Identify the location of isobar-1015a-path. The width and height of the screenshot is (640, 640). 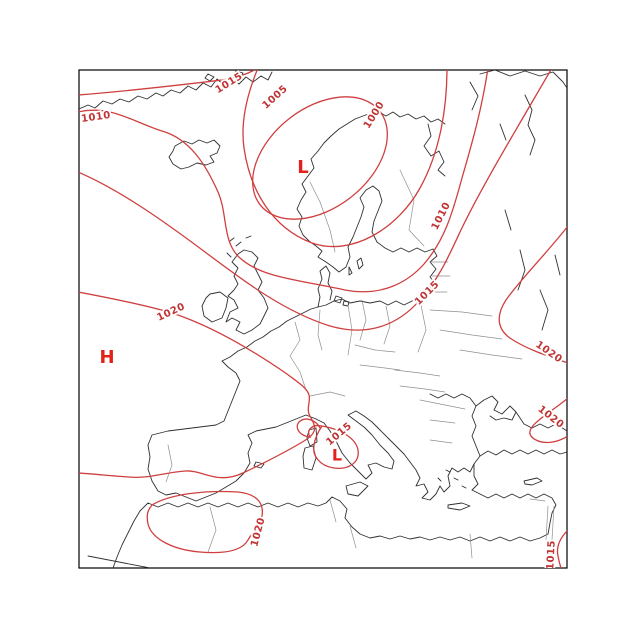
(167, 83).